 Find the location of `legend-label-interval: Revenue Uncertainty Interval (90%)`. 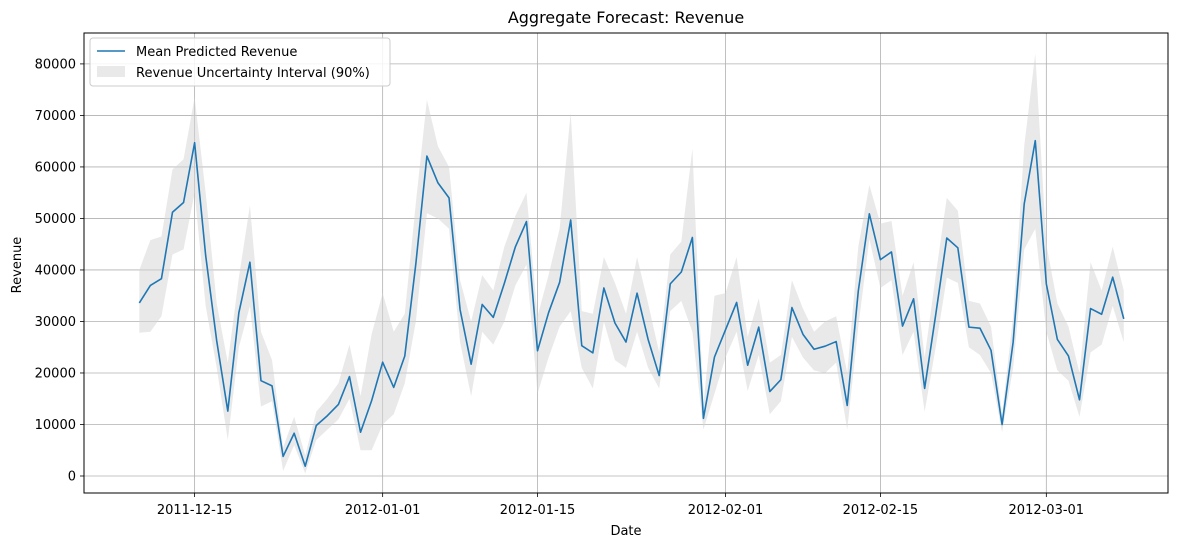

legend-label-interval: Revenue Uncertainty Interval (90%) is located at coordinates (253, 73).